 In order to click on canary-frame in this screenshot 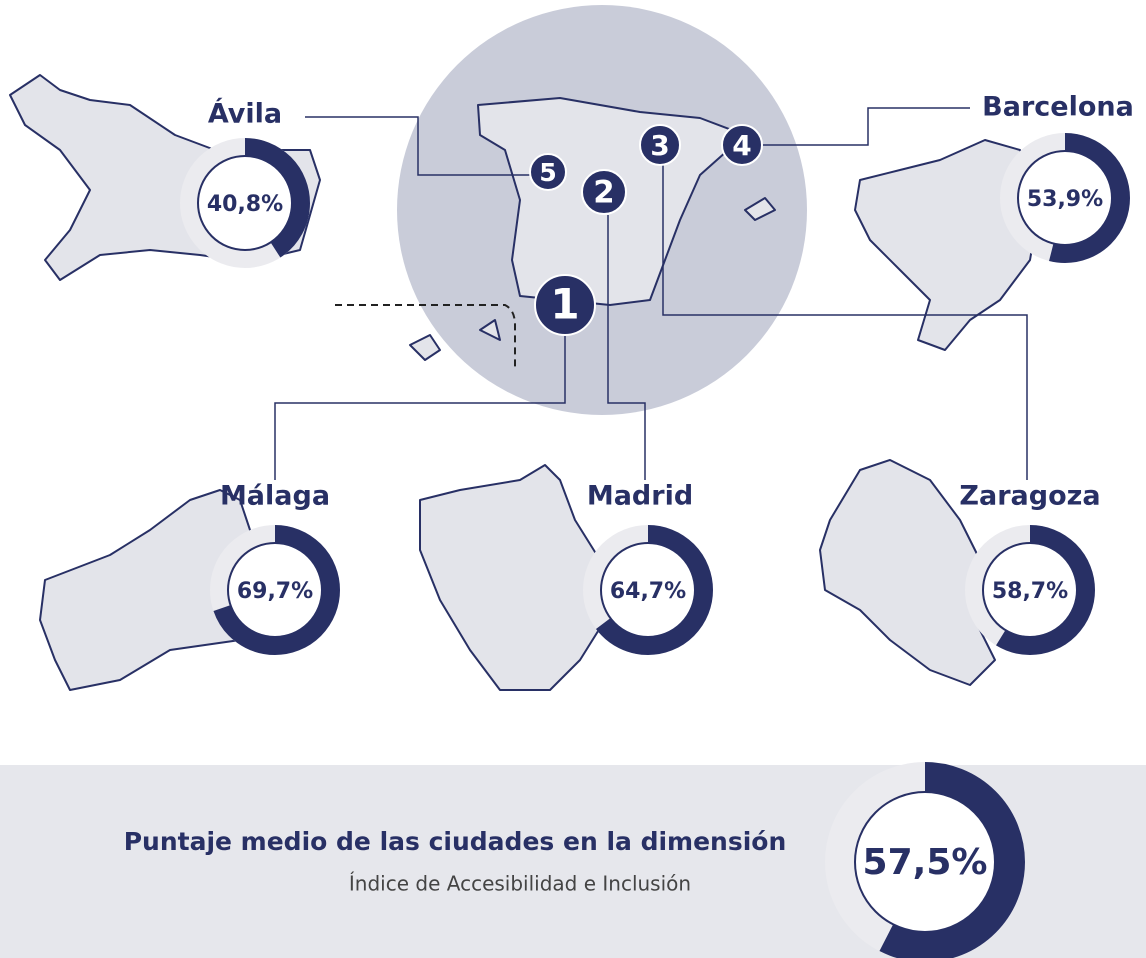, I will do `click(425, 337)`.